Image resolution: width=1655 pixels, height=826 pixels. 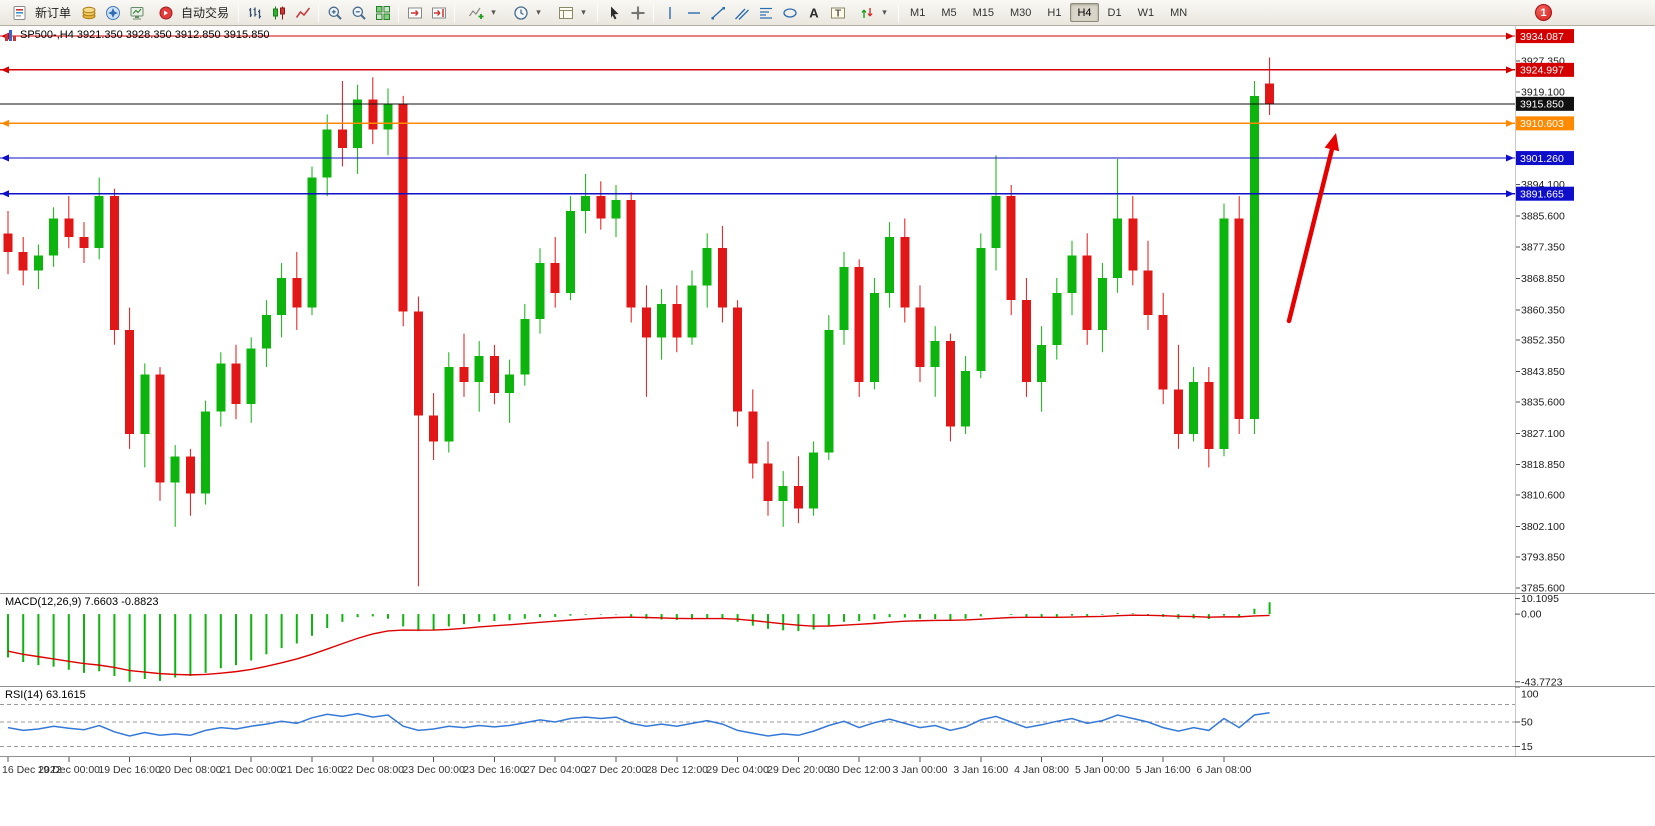 What do you see at coordinates (475, 13) in the screenshot?
I see `indicators-icon` at bounding box center [475, 13].